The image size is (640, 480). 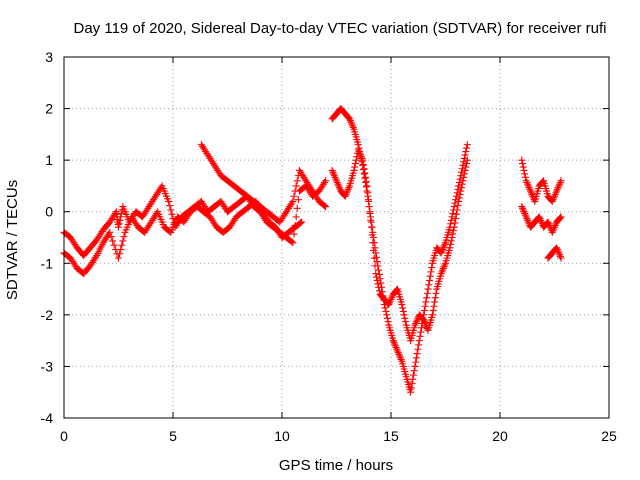 I want to click on x-tick-label: 20, so click(x=500, y=436).